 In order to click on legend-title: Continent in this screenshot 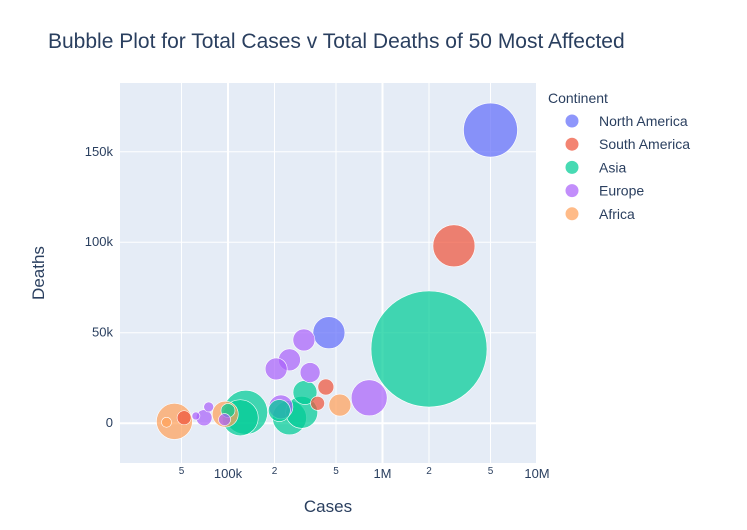, I will do `click(578, 98)`.